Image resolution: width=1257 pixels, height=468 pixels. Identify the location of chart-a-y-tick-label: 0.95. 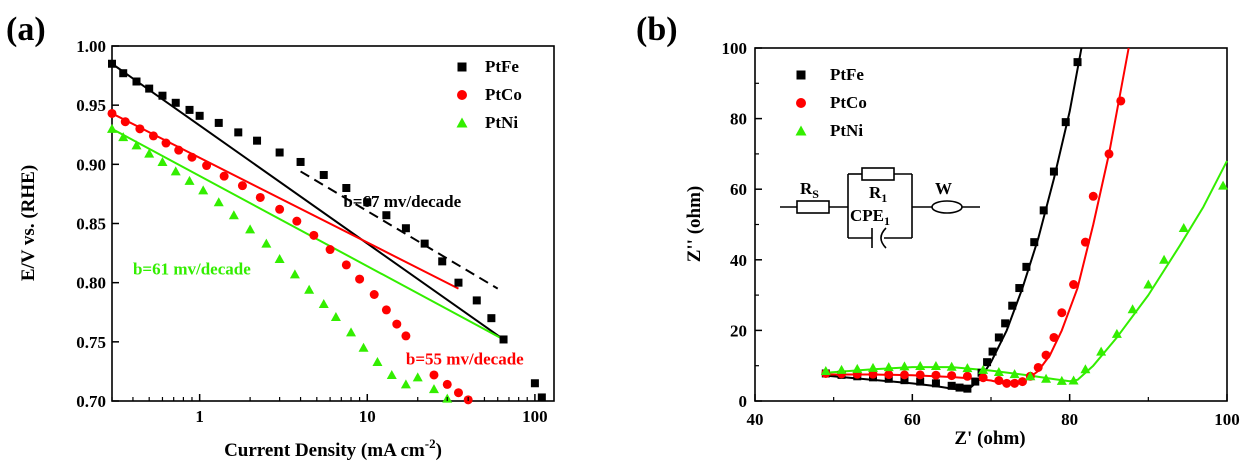
(91, 105).